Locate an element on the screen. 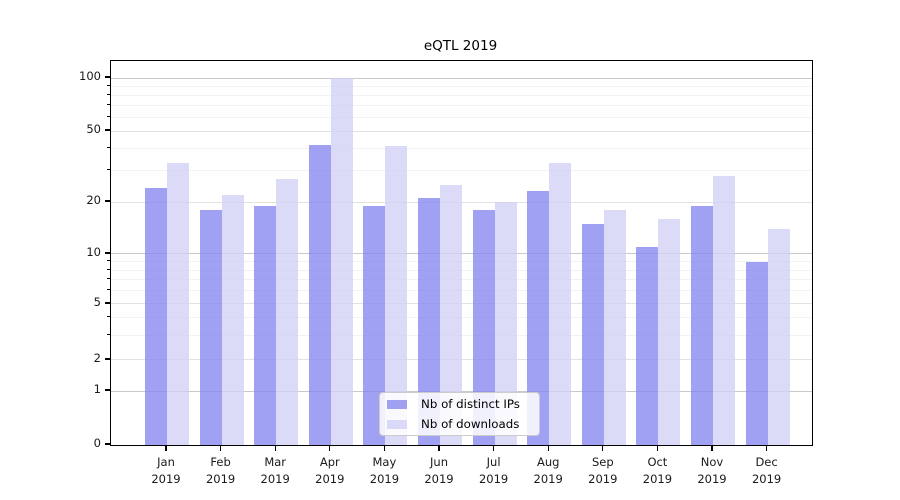 This screenshot has height=500, width=900. x-tick-mark-feb is located at coordinates (220, 448).